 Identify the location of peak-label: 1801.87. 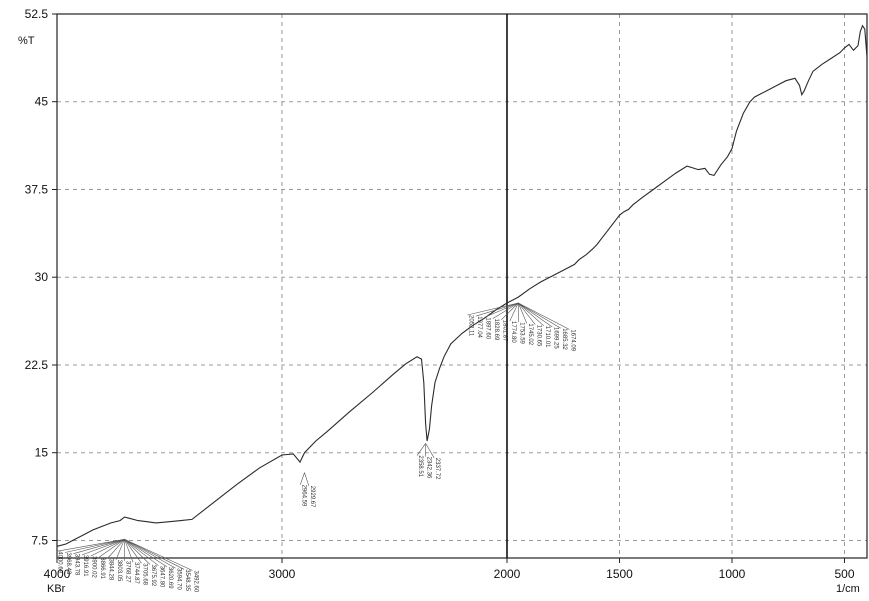
(504, 331).